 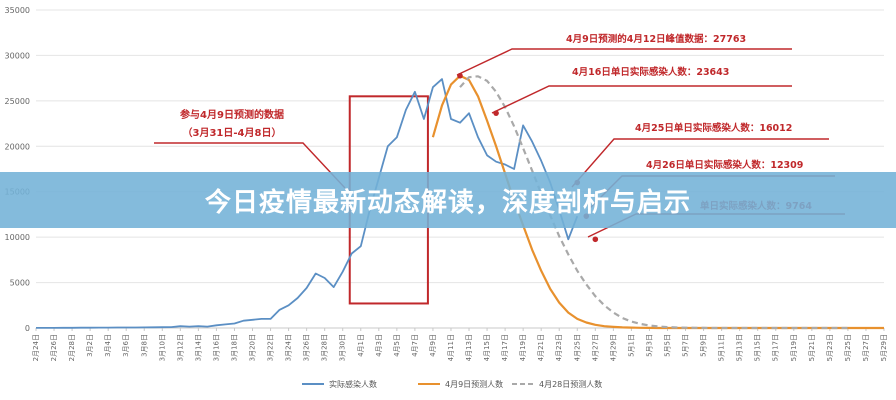 I want to click on annotation-text: 4月25日单日实际感染人数：16012, so click(x=713, y=128).